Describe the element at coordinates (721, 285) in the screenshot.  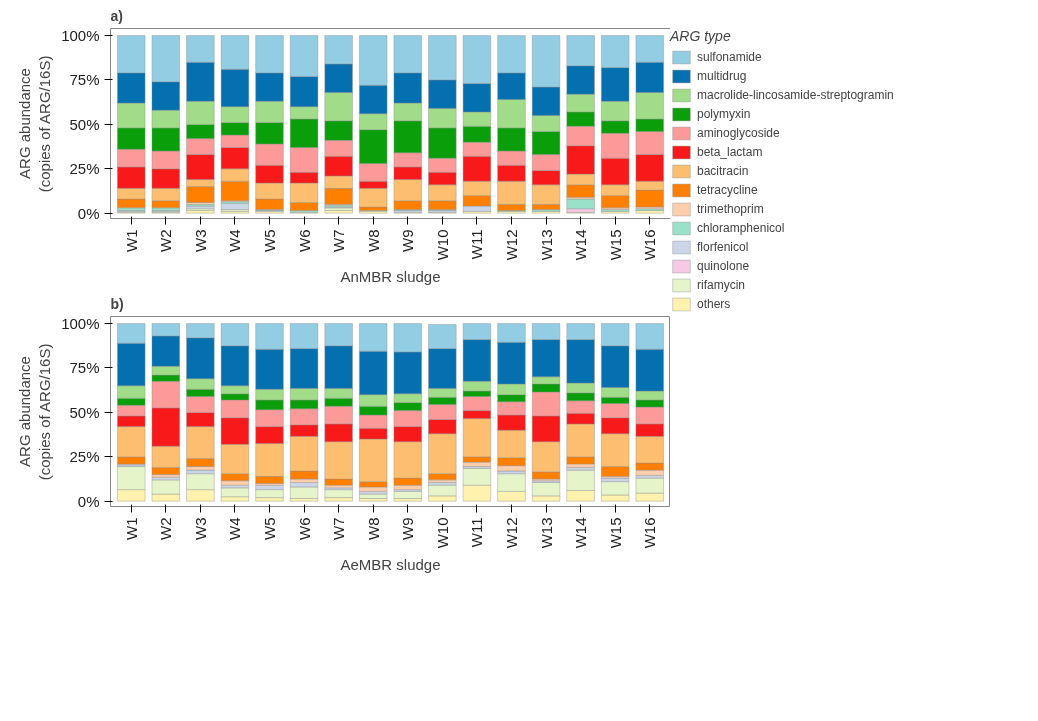
I see `legend-label: rifamycin` at that location.